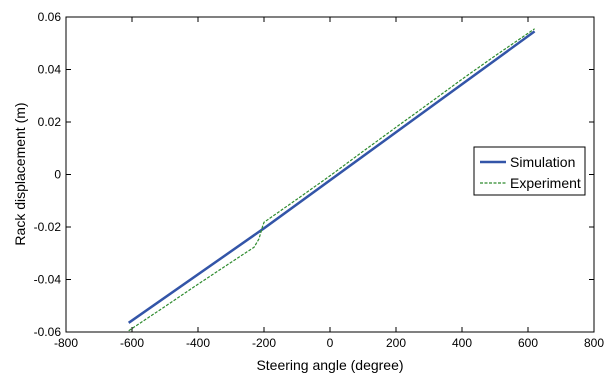  Describe the element at coordinates (594, 343) in the screenshot. I see `x-tick-label: 800` at that location.